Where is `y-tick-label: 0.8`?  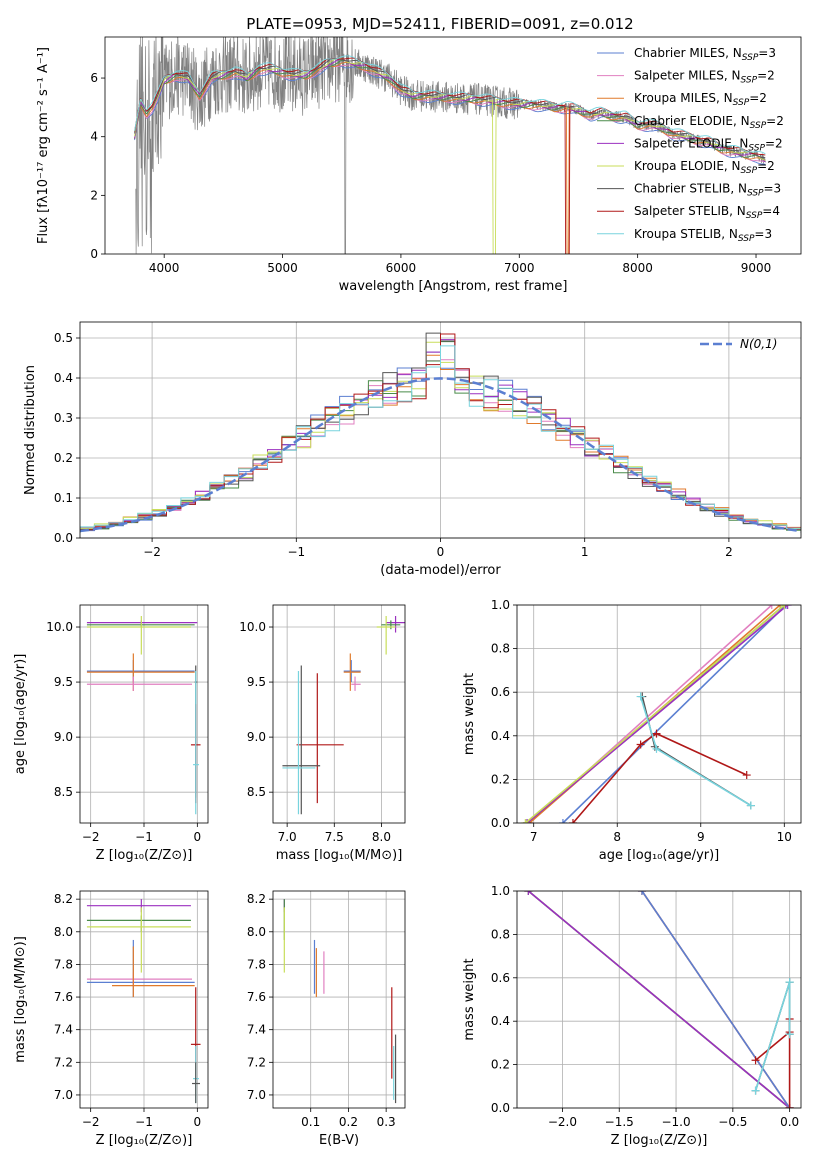
y-tick-label: 0.8 is located at coordinates (500, 649).